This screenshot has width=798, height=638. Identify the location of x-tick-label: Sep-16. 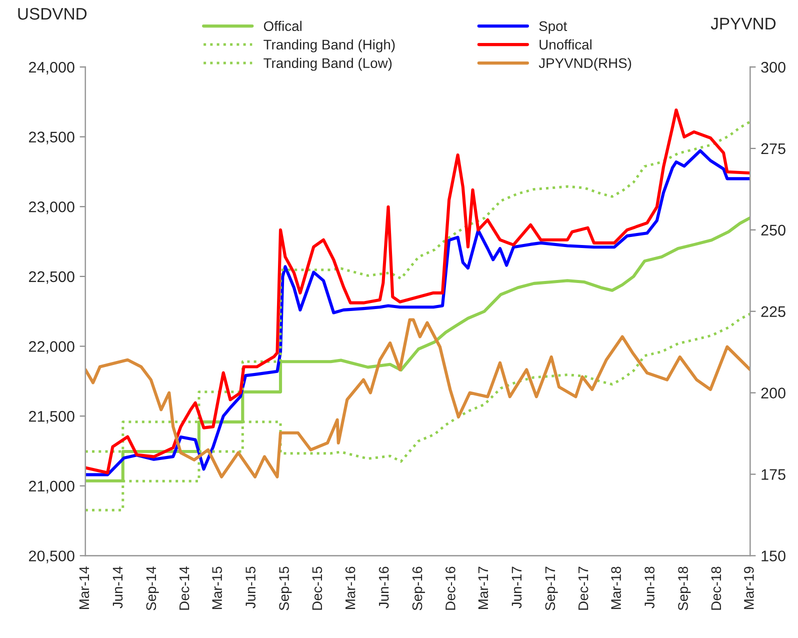
(418, 588).